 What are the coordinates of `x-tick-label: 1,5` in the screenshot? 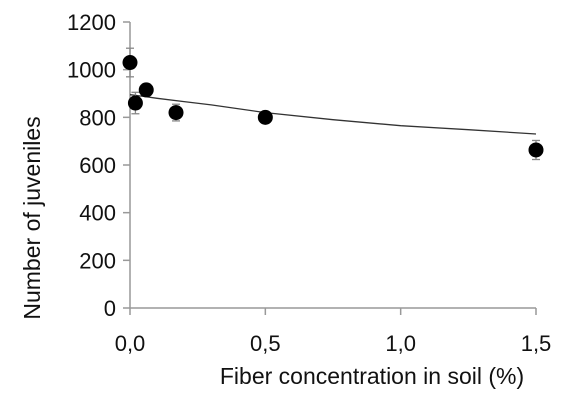 It's located at (536, 343).